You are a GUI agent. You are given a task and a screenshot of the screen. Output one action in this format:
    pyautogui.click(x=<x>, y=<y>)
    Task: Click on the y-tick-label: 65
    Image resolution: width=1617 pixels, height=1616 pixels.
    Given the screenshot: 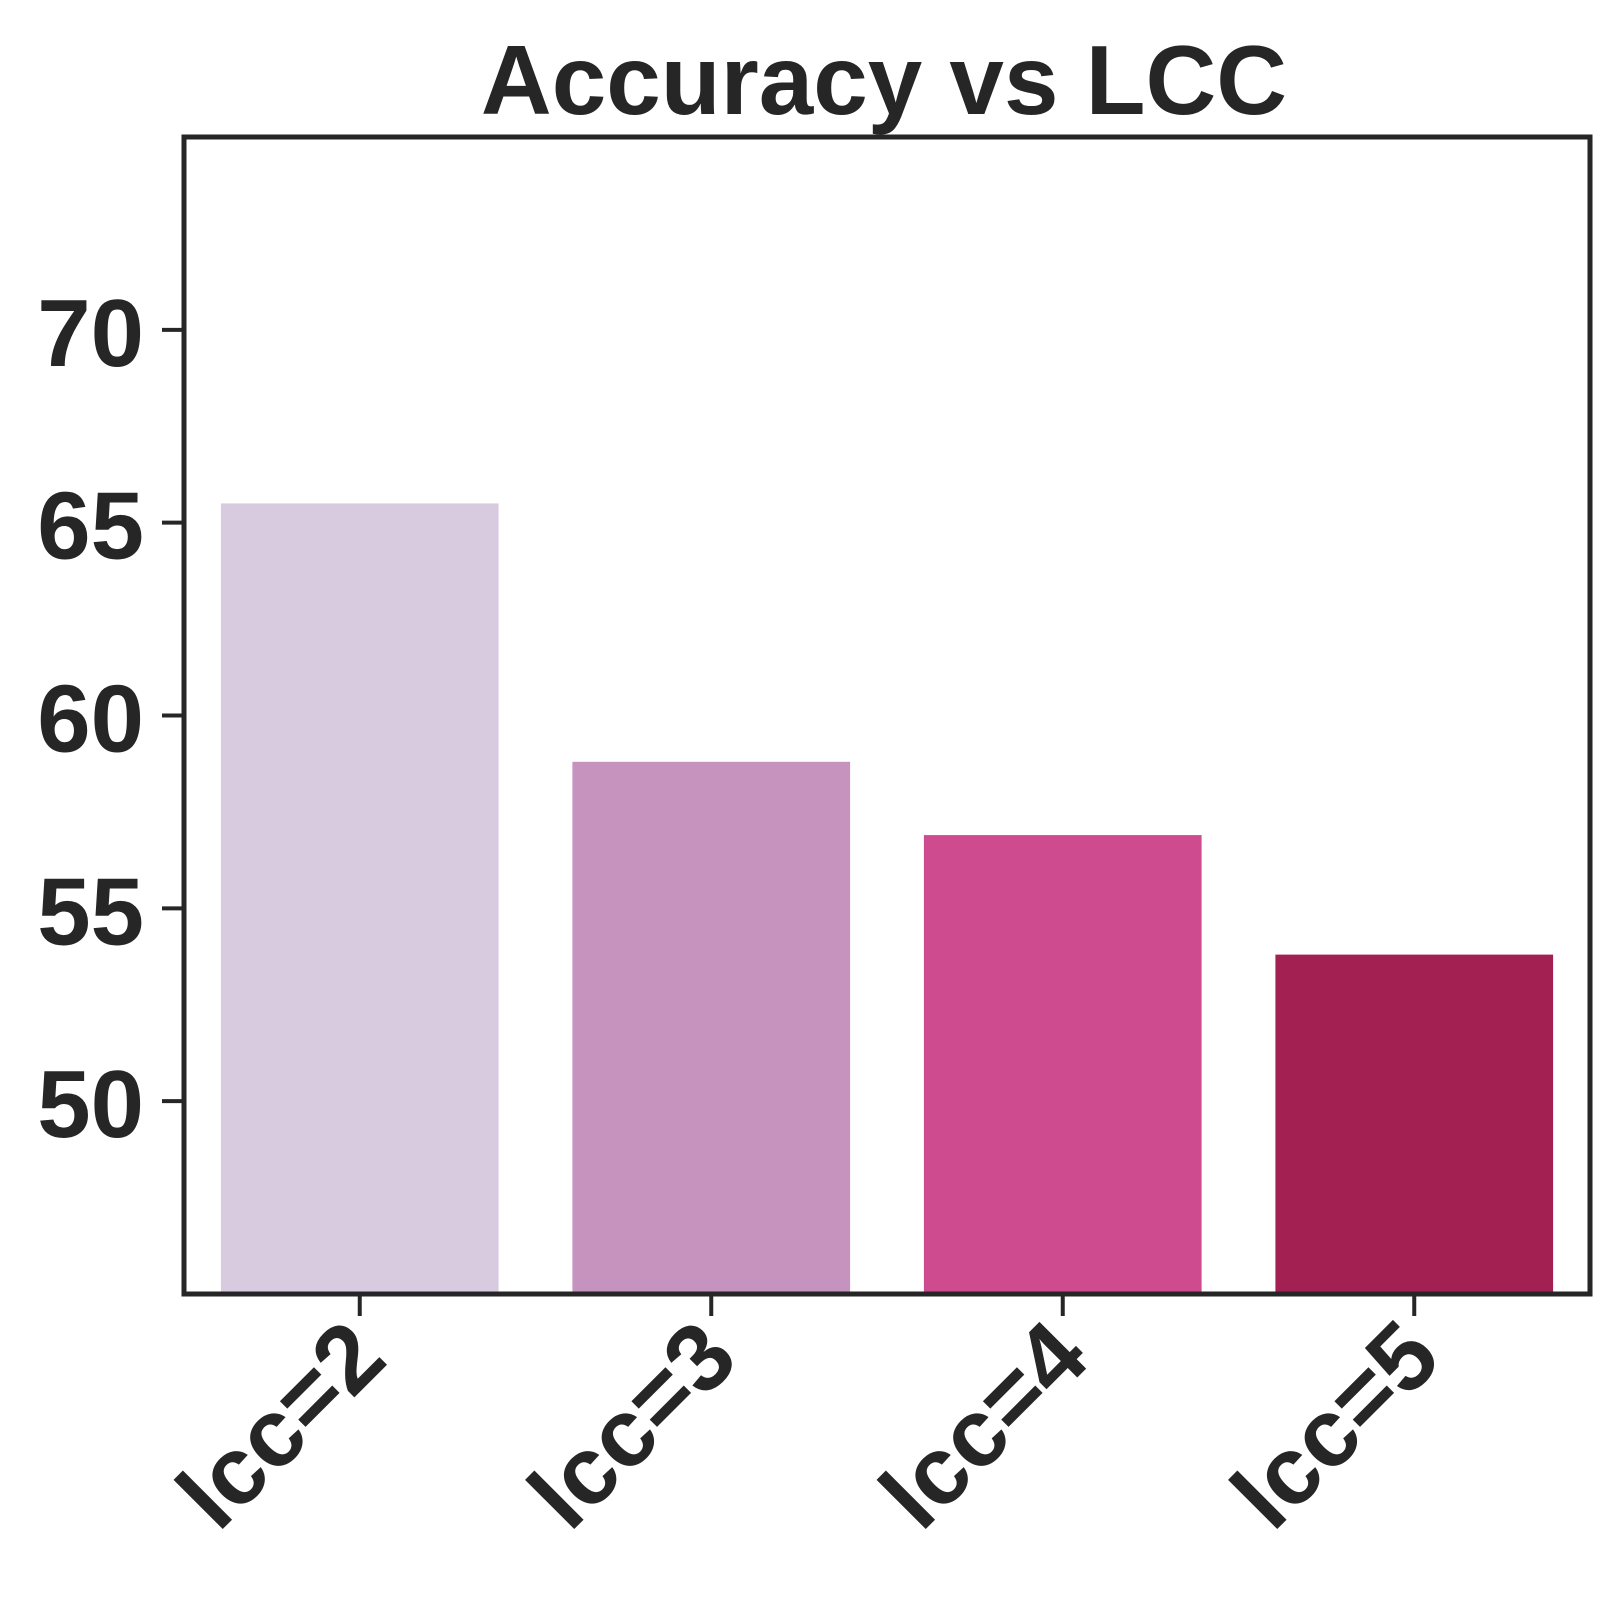 What is the action you would take?
    pyautogui.click(x=90, y=526)
    